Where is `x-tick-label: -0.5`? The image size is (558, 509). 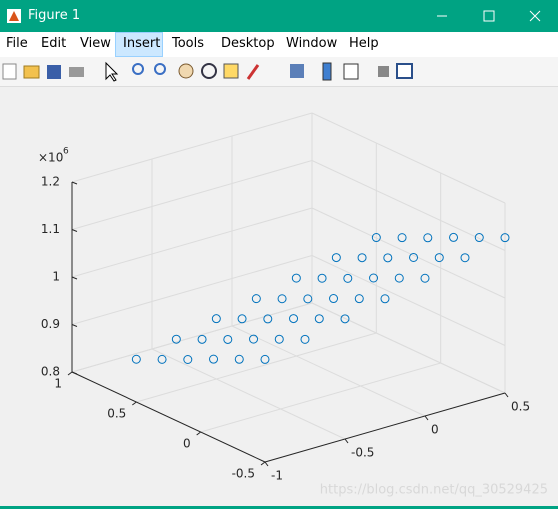 x-tick-label: -0.5 is located at coordinates (362, 453).